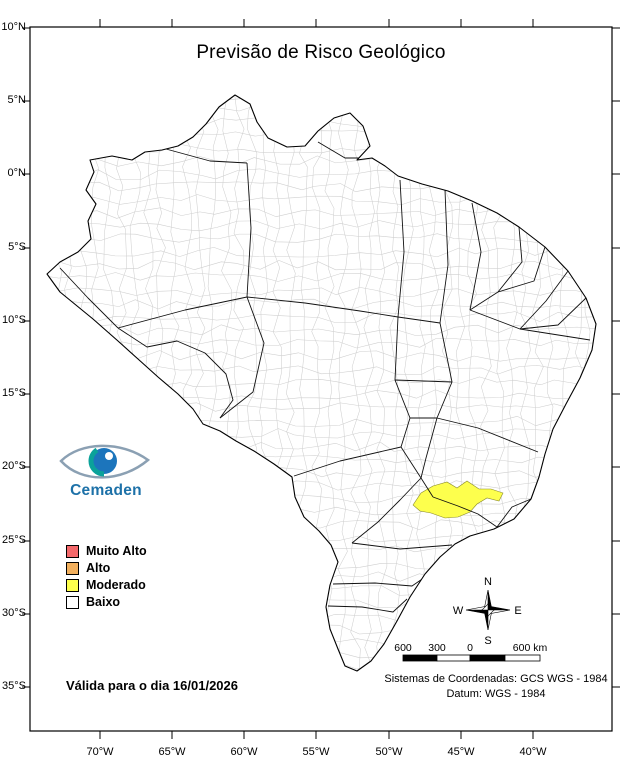 The height and width of the screenshot is (768, 626). Describe the element at coordinates (496, 693) in the screenshot. I see `projection-line2: Datum: WGS - 1984` at that location.